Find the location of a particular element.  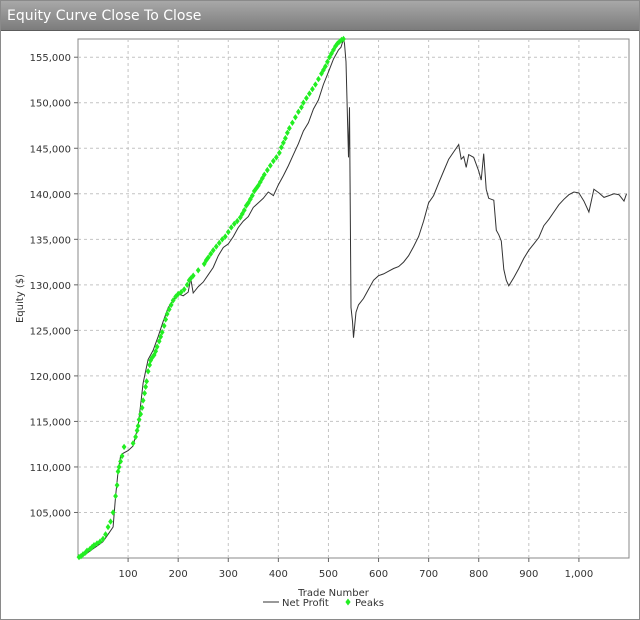

legend-net-profit-label: Net Profit is located at coordinates (305, 603).